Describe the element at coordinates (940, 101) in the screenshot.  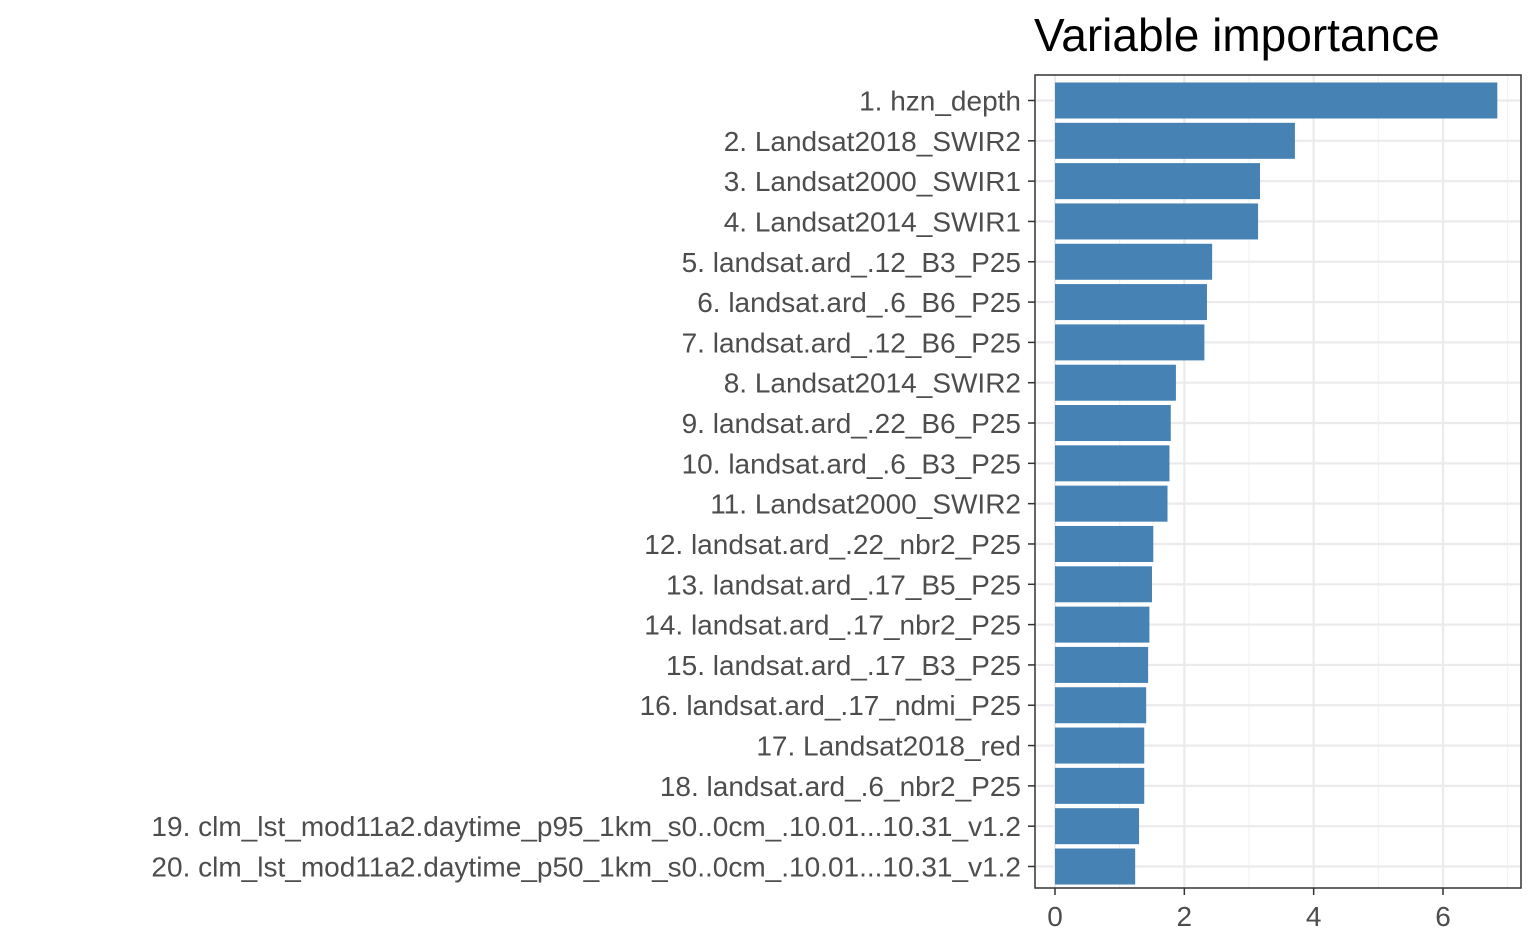
I see `y-tick-label: 1. hzn_depth` at that location.